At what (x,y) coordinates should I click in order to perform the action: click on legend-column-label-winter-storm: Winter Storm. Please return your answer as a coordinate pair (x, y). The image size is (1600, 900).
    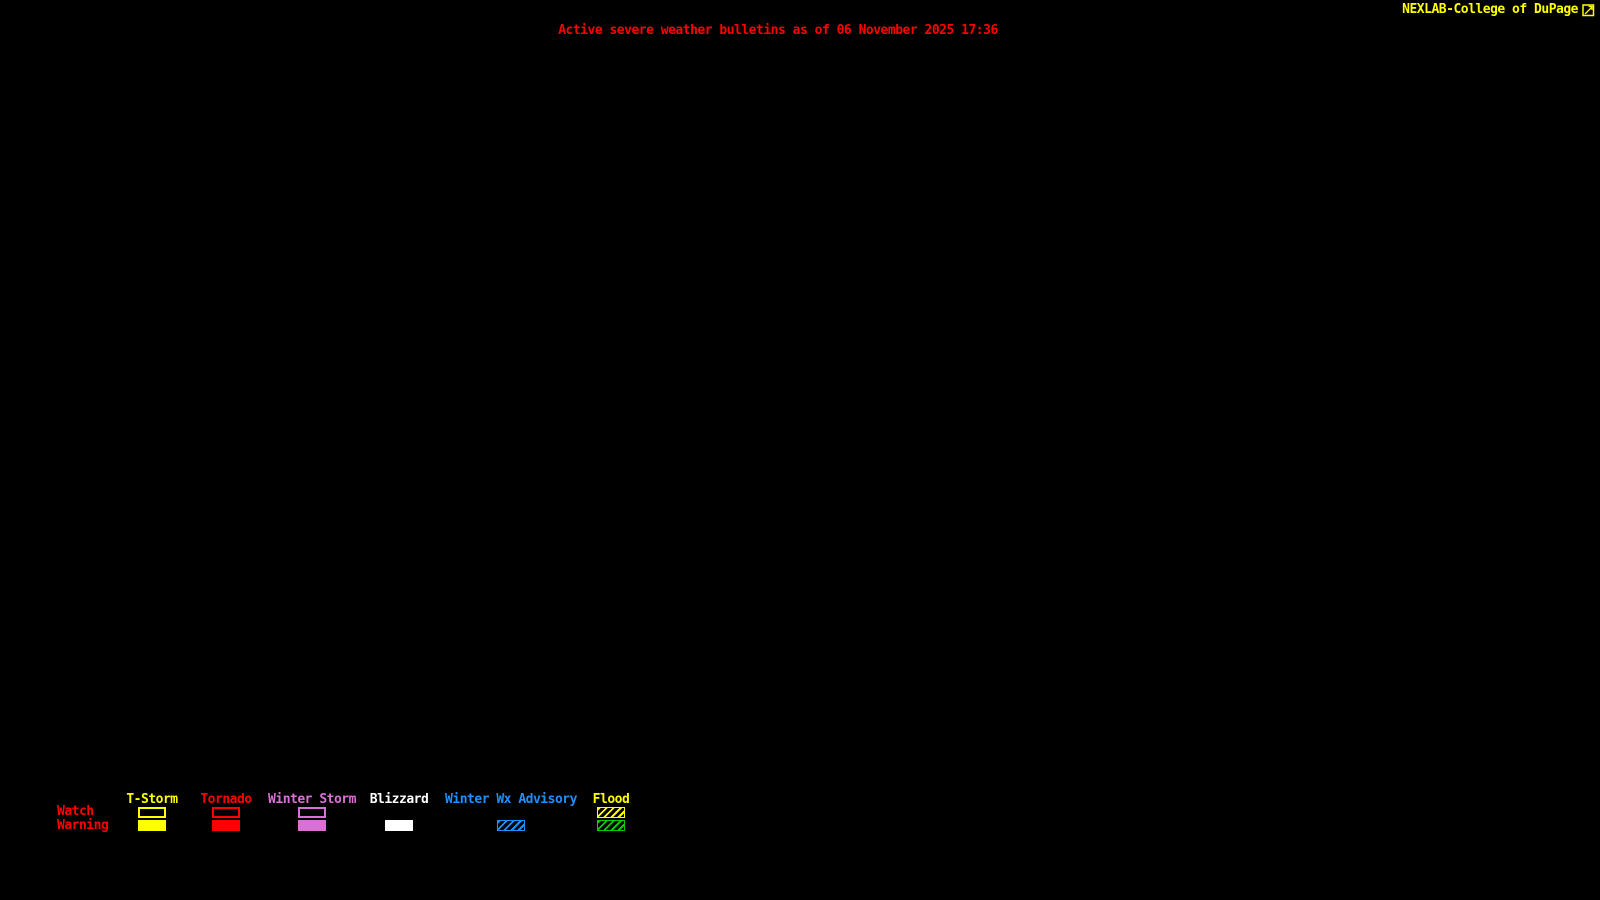
    Looking at the image, I should click on (312, 799).